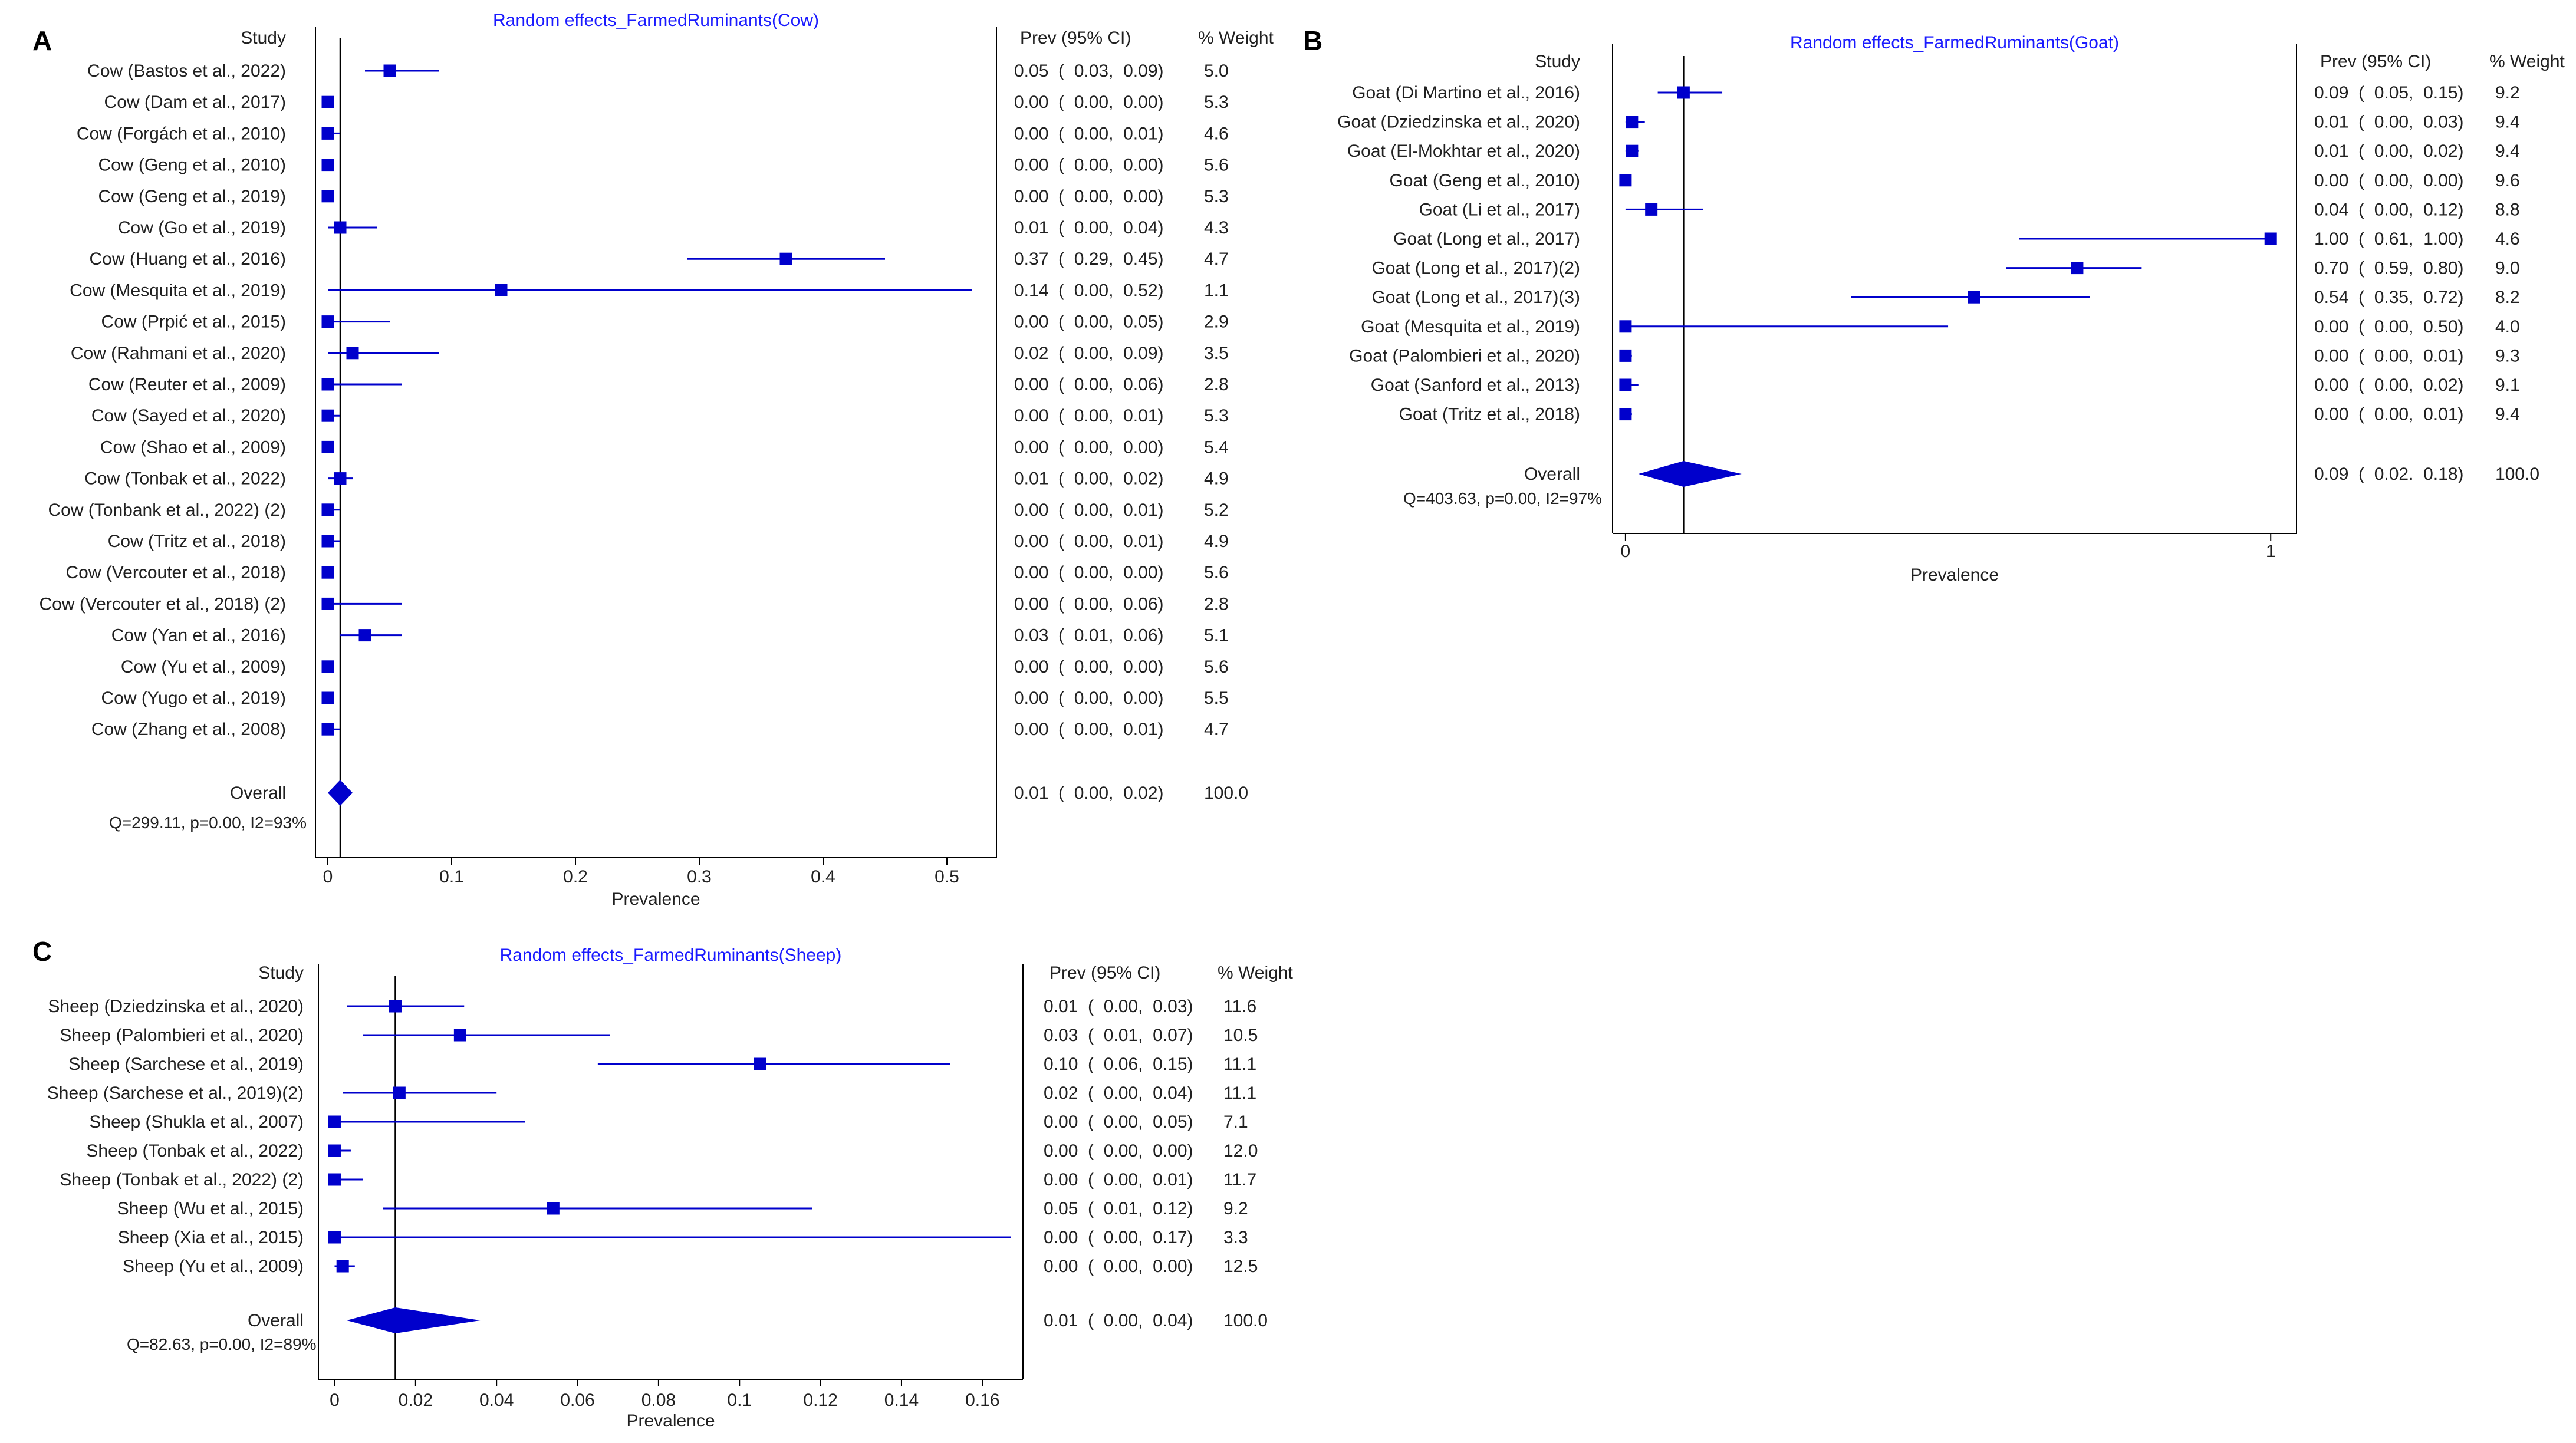  I want to click on weight-value: 9.4, so click(2507, 151).